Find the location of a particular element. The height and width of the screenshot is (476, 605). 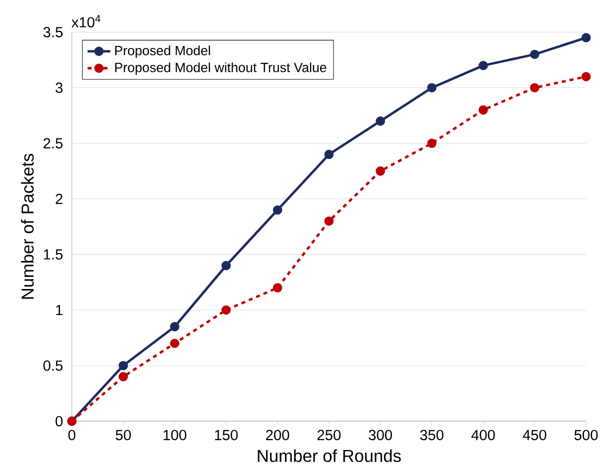

y-tick-label: 2 is located at coordinates (59, 199).